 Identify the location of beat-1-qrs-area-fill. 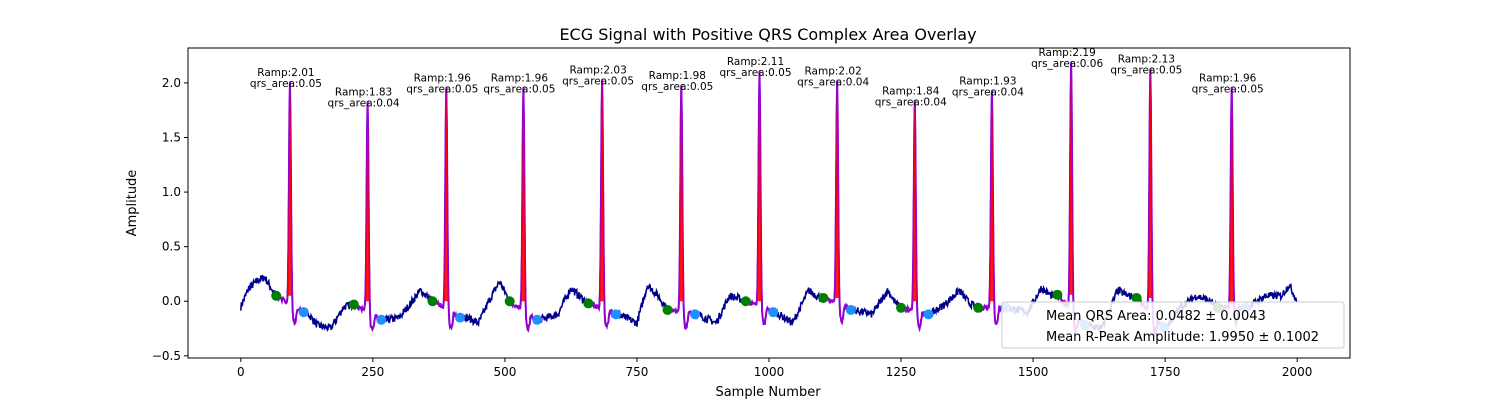
(290, 188).